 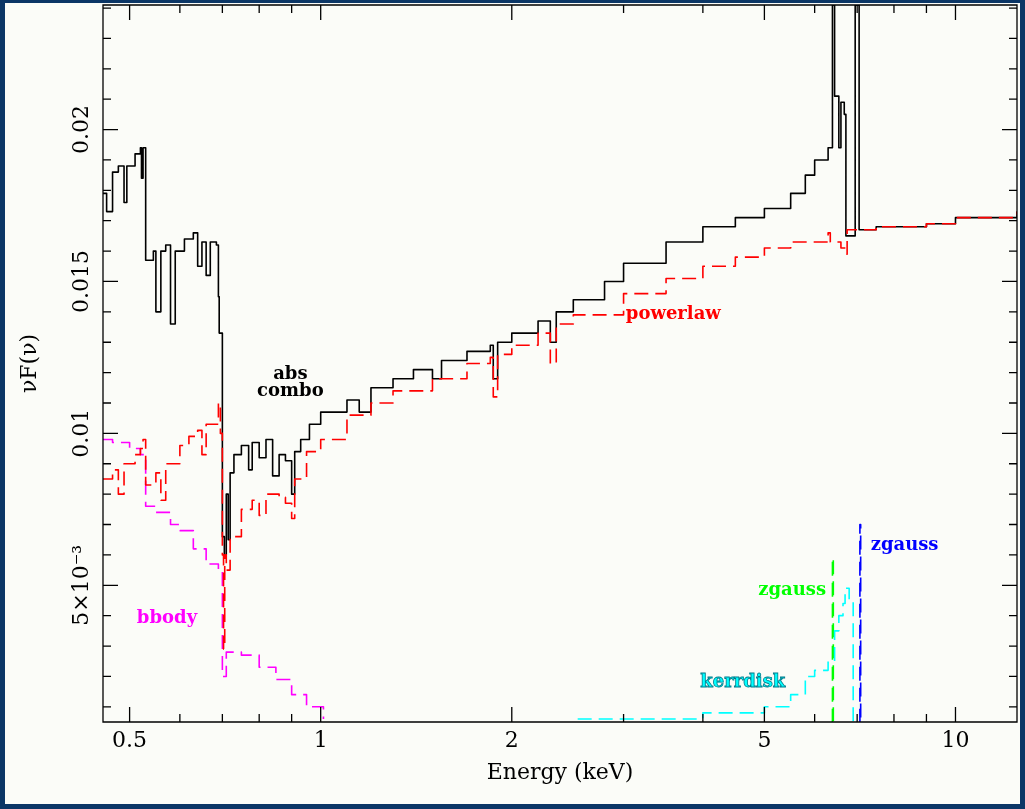 I want to click on x-tick-label: 1, so click(x=320, y=739).